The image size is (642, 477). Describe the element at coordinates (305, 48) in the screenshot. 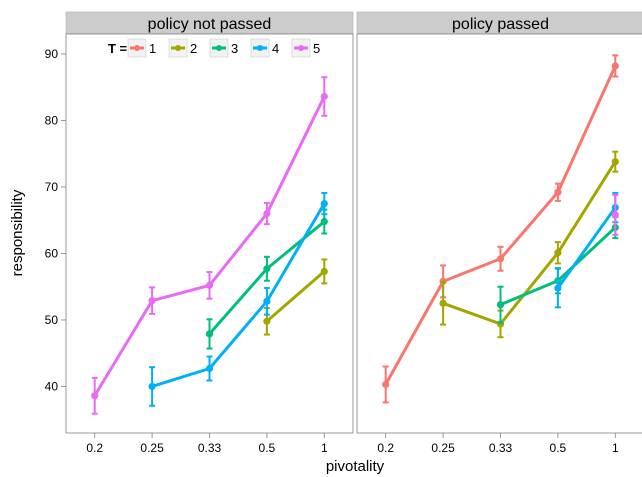

I see `legend-item-5: 5` at that location.